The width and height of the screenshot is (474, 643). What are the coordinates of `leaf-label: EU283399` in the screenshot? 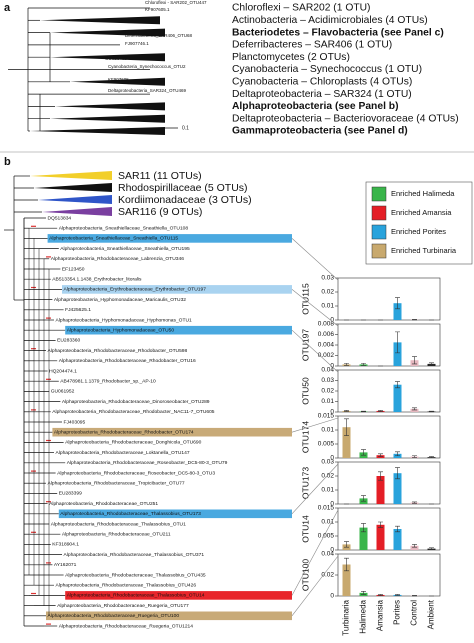 It's located at (70, 494).